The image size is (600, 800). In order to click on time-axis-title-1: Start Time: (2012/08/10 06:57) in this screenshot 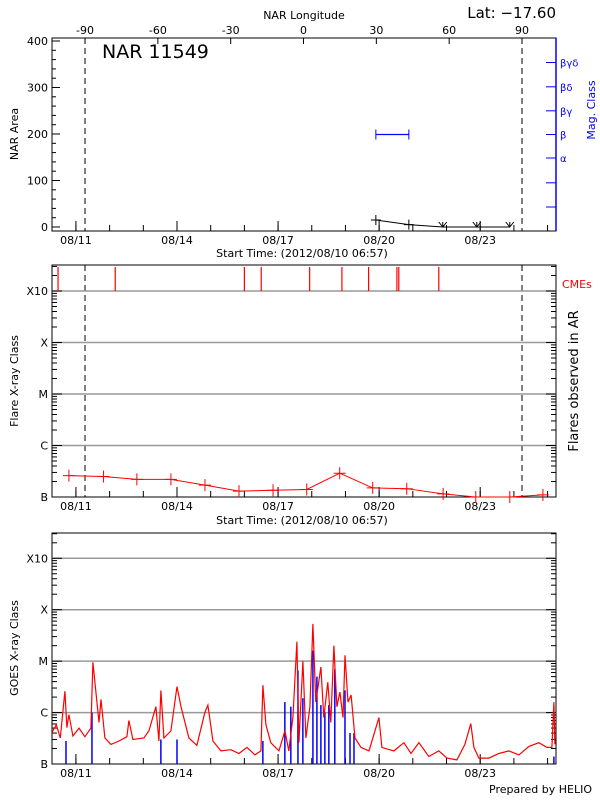, I will do `click(302, 253)`.